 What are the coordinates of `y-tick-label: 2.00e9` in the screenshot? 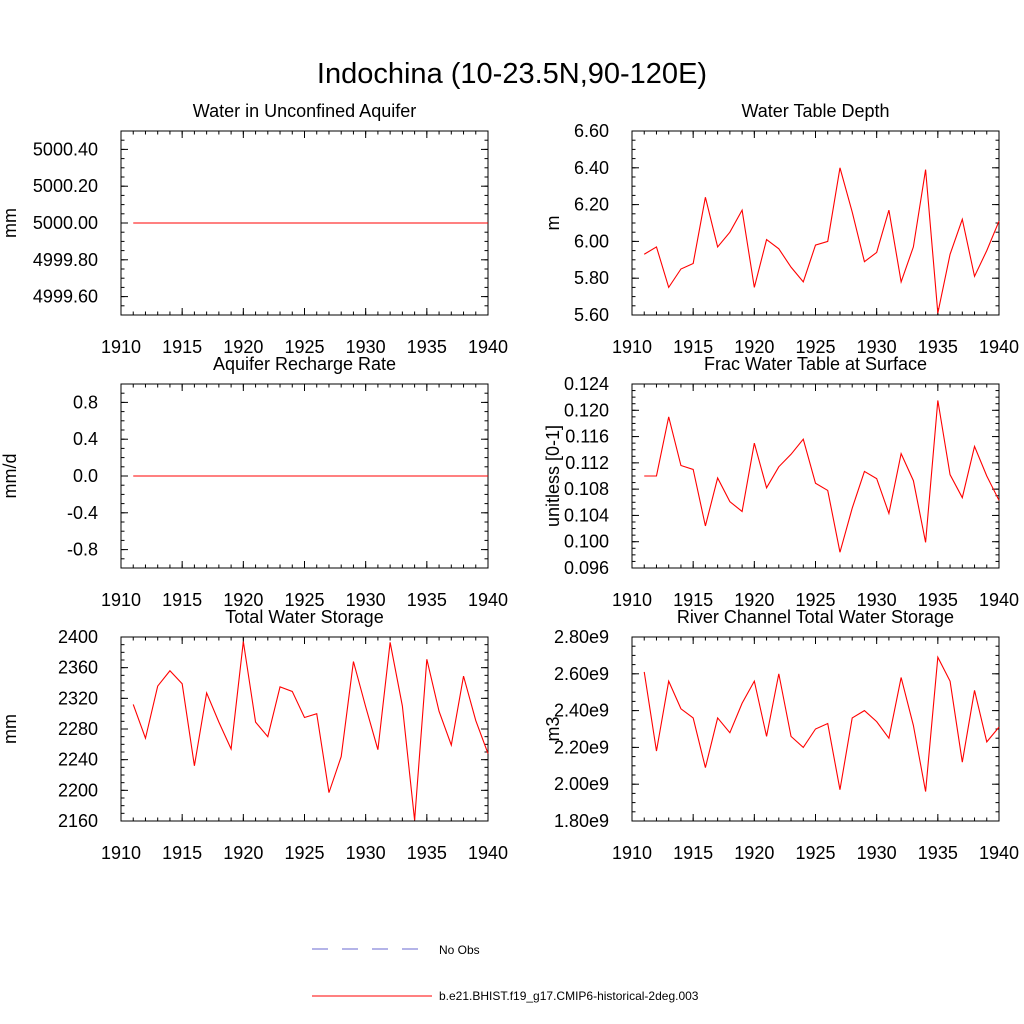 It's located at (581, 784).